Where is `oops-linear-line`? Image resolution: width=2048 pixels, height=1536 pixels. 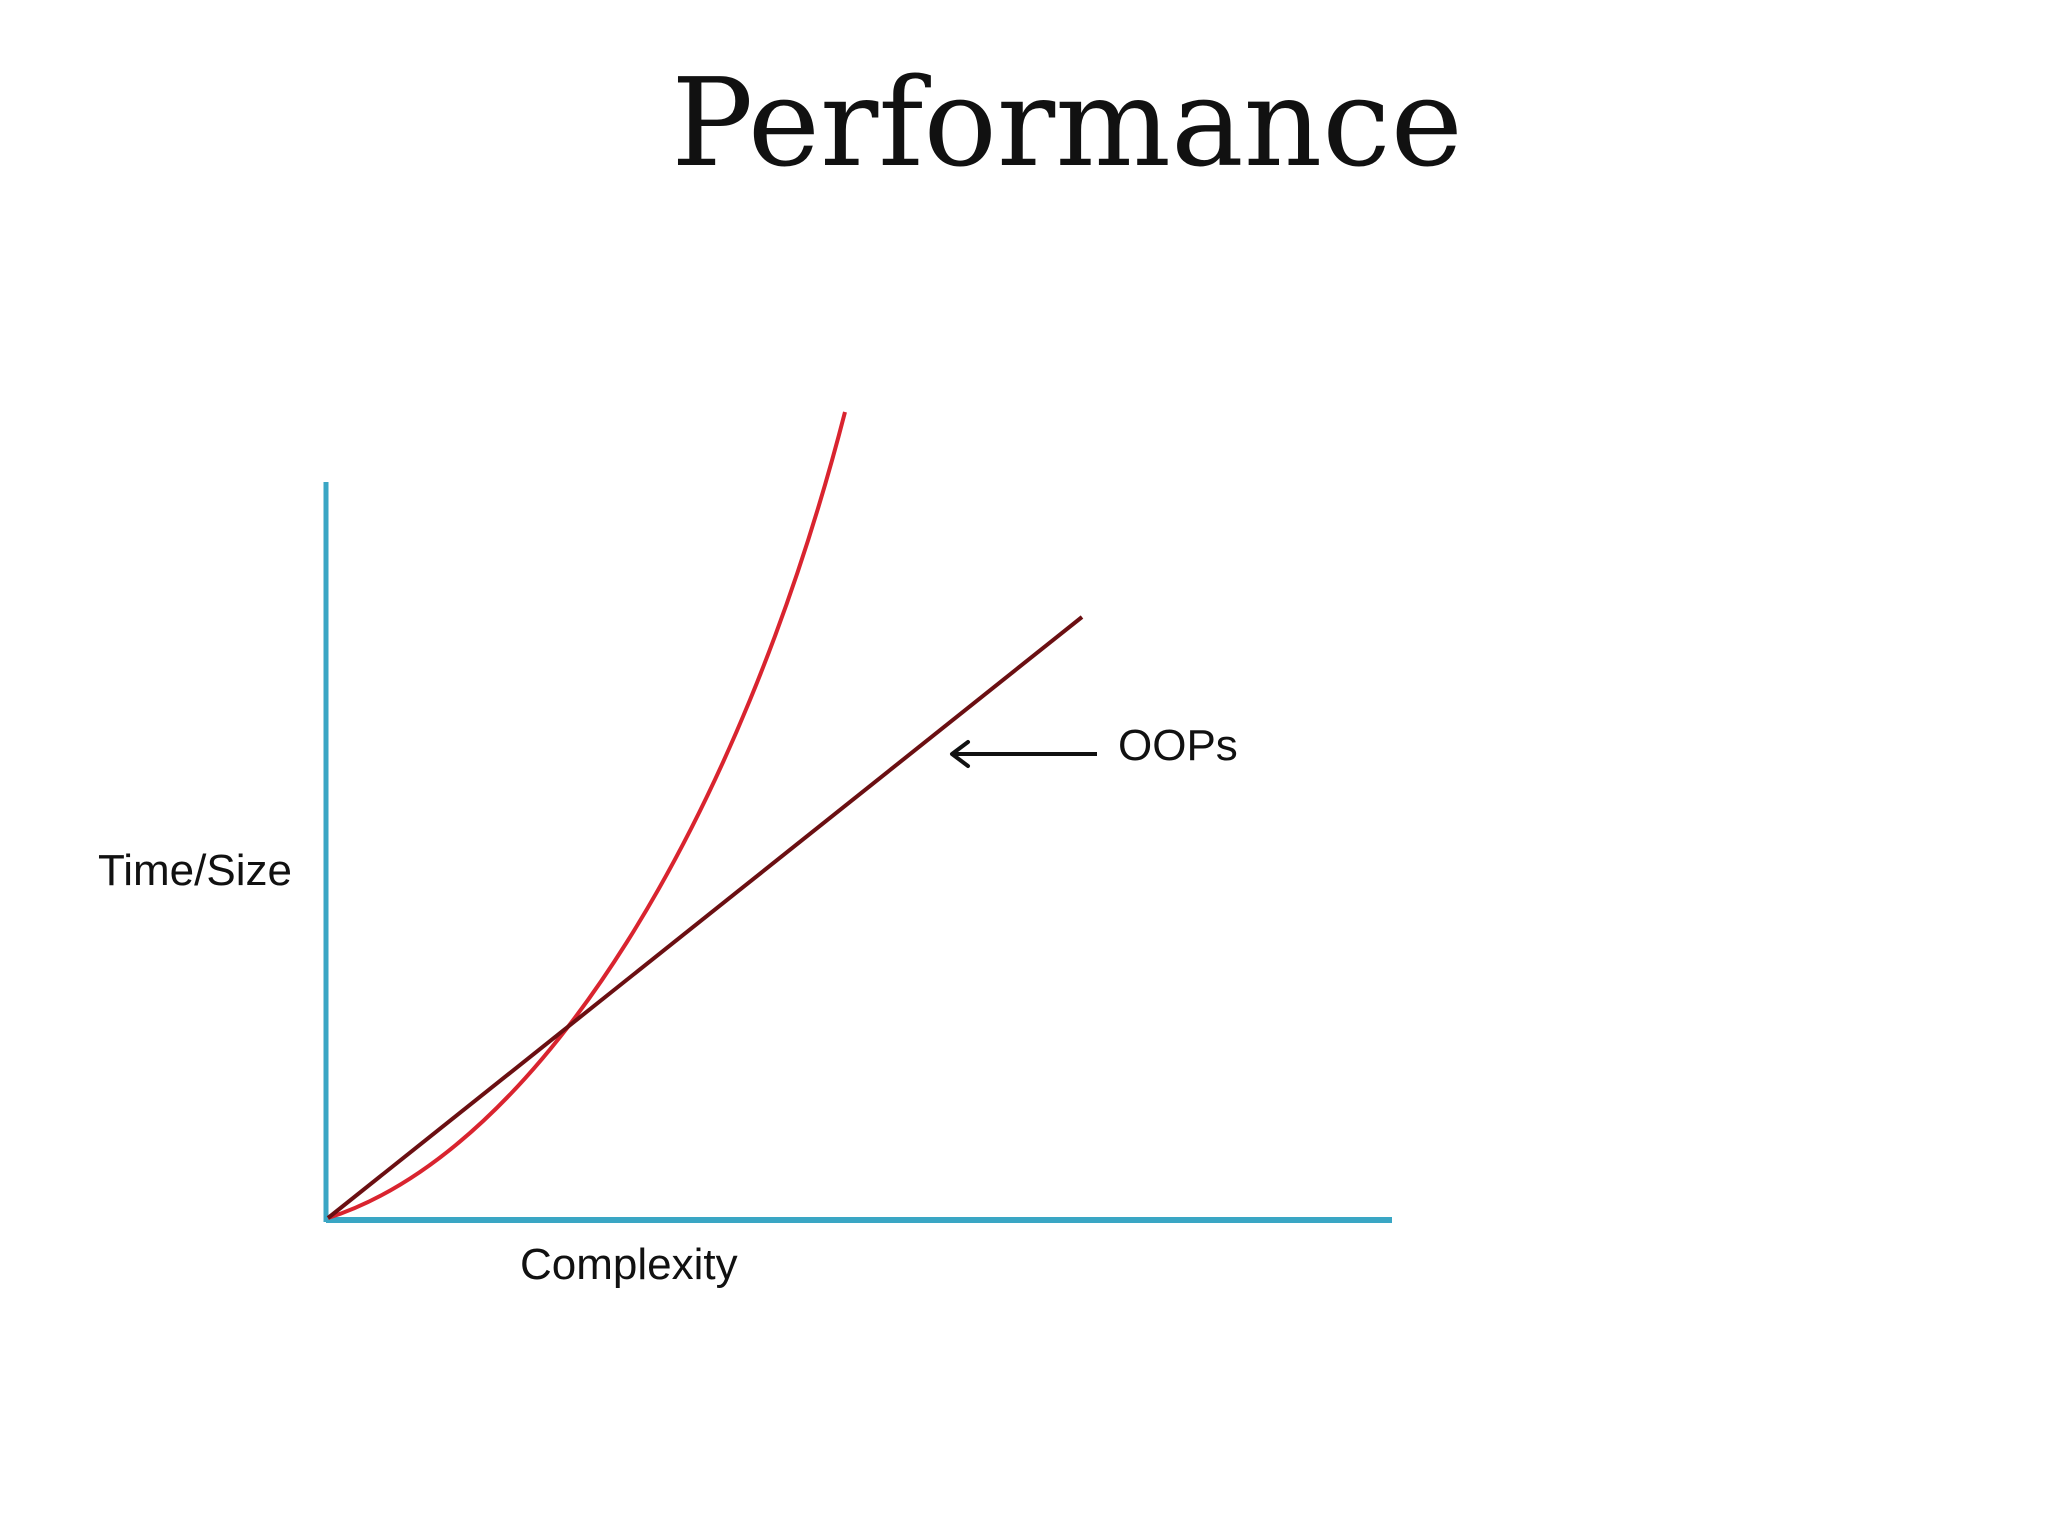 oops-linear-line is located at coordinates (705, 917).